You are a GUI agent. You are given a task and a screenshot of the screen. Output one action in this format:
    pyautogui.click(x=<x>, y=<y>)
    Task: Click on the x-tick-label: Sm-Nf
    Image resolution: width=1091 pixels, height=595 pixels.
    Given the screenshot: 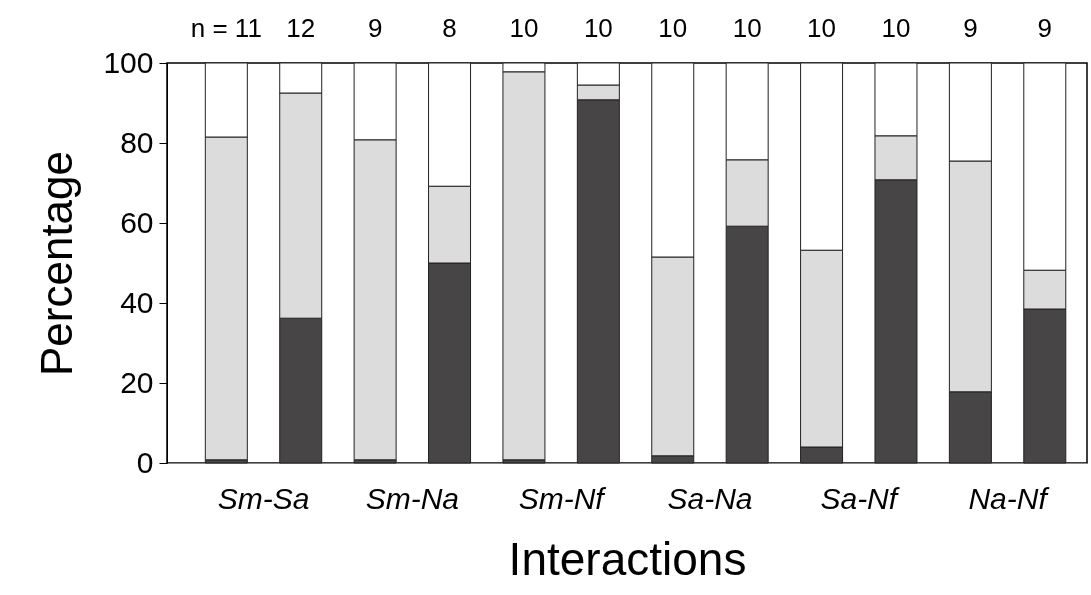 What is the action you would take?
    pyautogui.click(x=562, y=498)
    